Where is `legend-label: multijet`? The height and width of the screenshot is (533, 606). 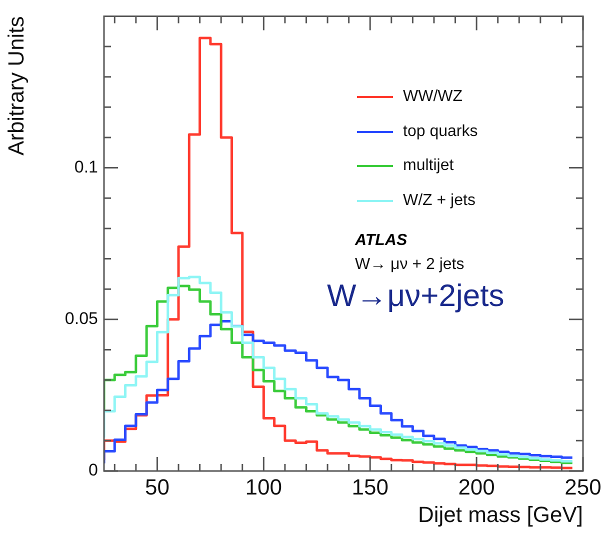
legend-label: multijet is located at coordinates (428, 166).